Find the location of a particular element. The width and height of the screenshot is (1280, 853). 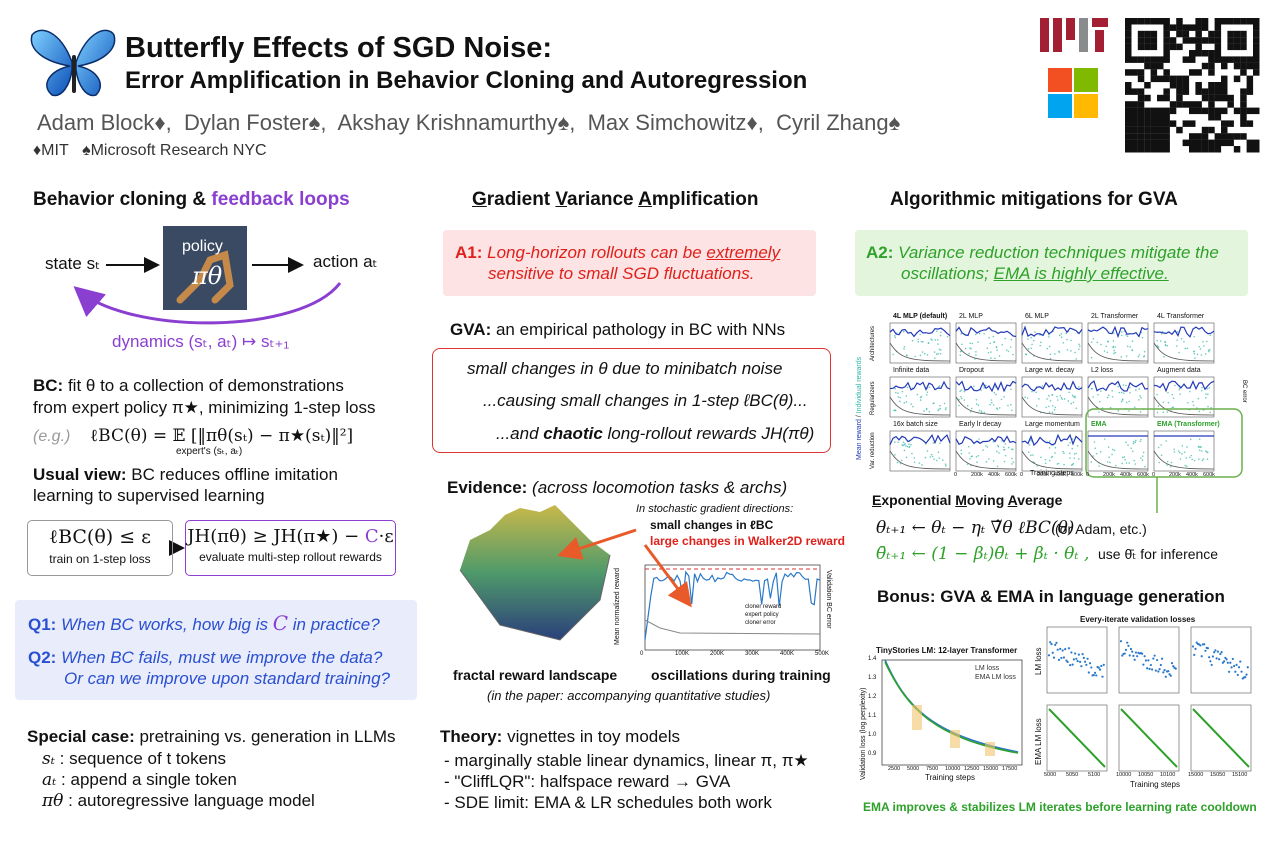

legend-entry: cloner reward is located at coordinates (763, 607).